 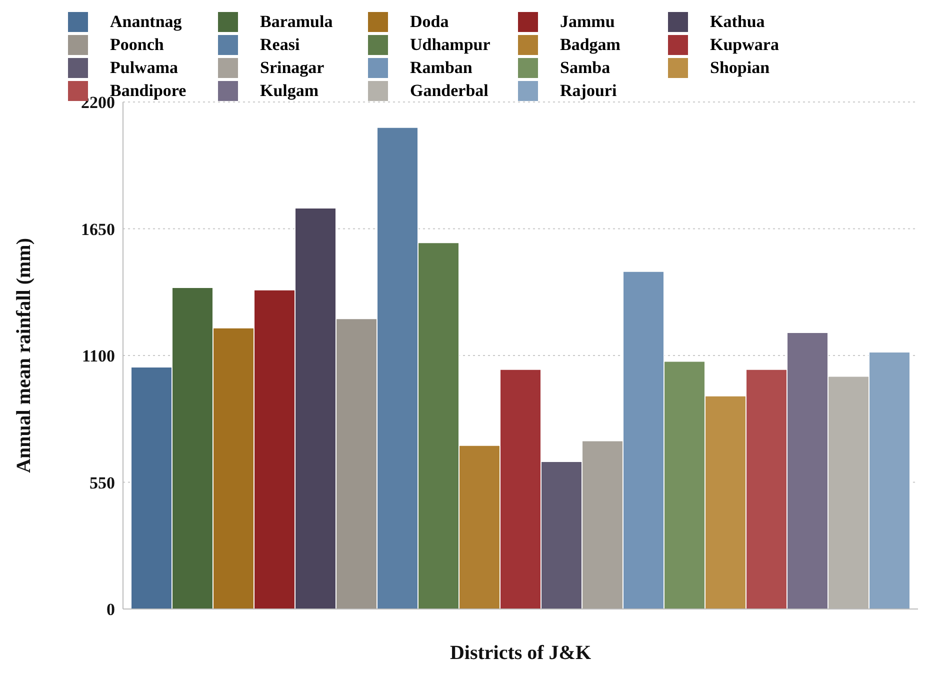 I want to click on y-tick-label: 1650, so click(x=98, y=229).